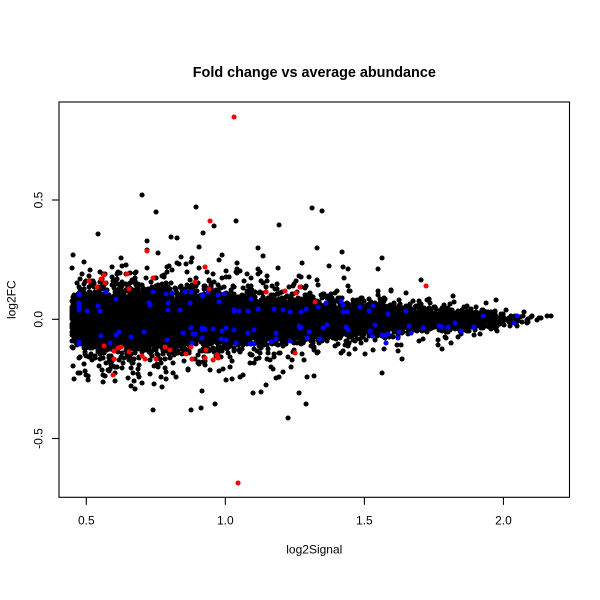 The height and width of the screenshot is (600, 600). Describe the element at coordinates (12, 299) in the screenshot. I see `svg-text: log2FC` at that location.